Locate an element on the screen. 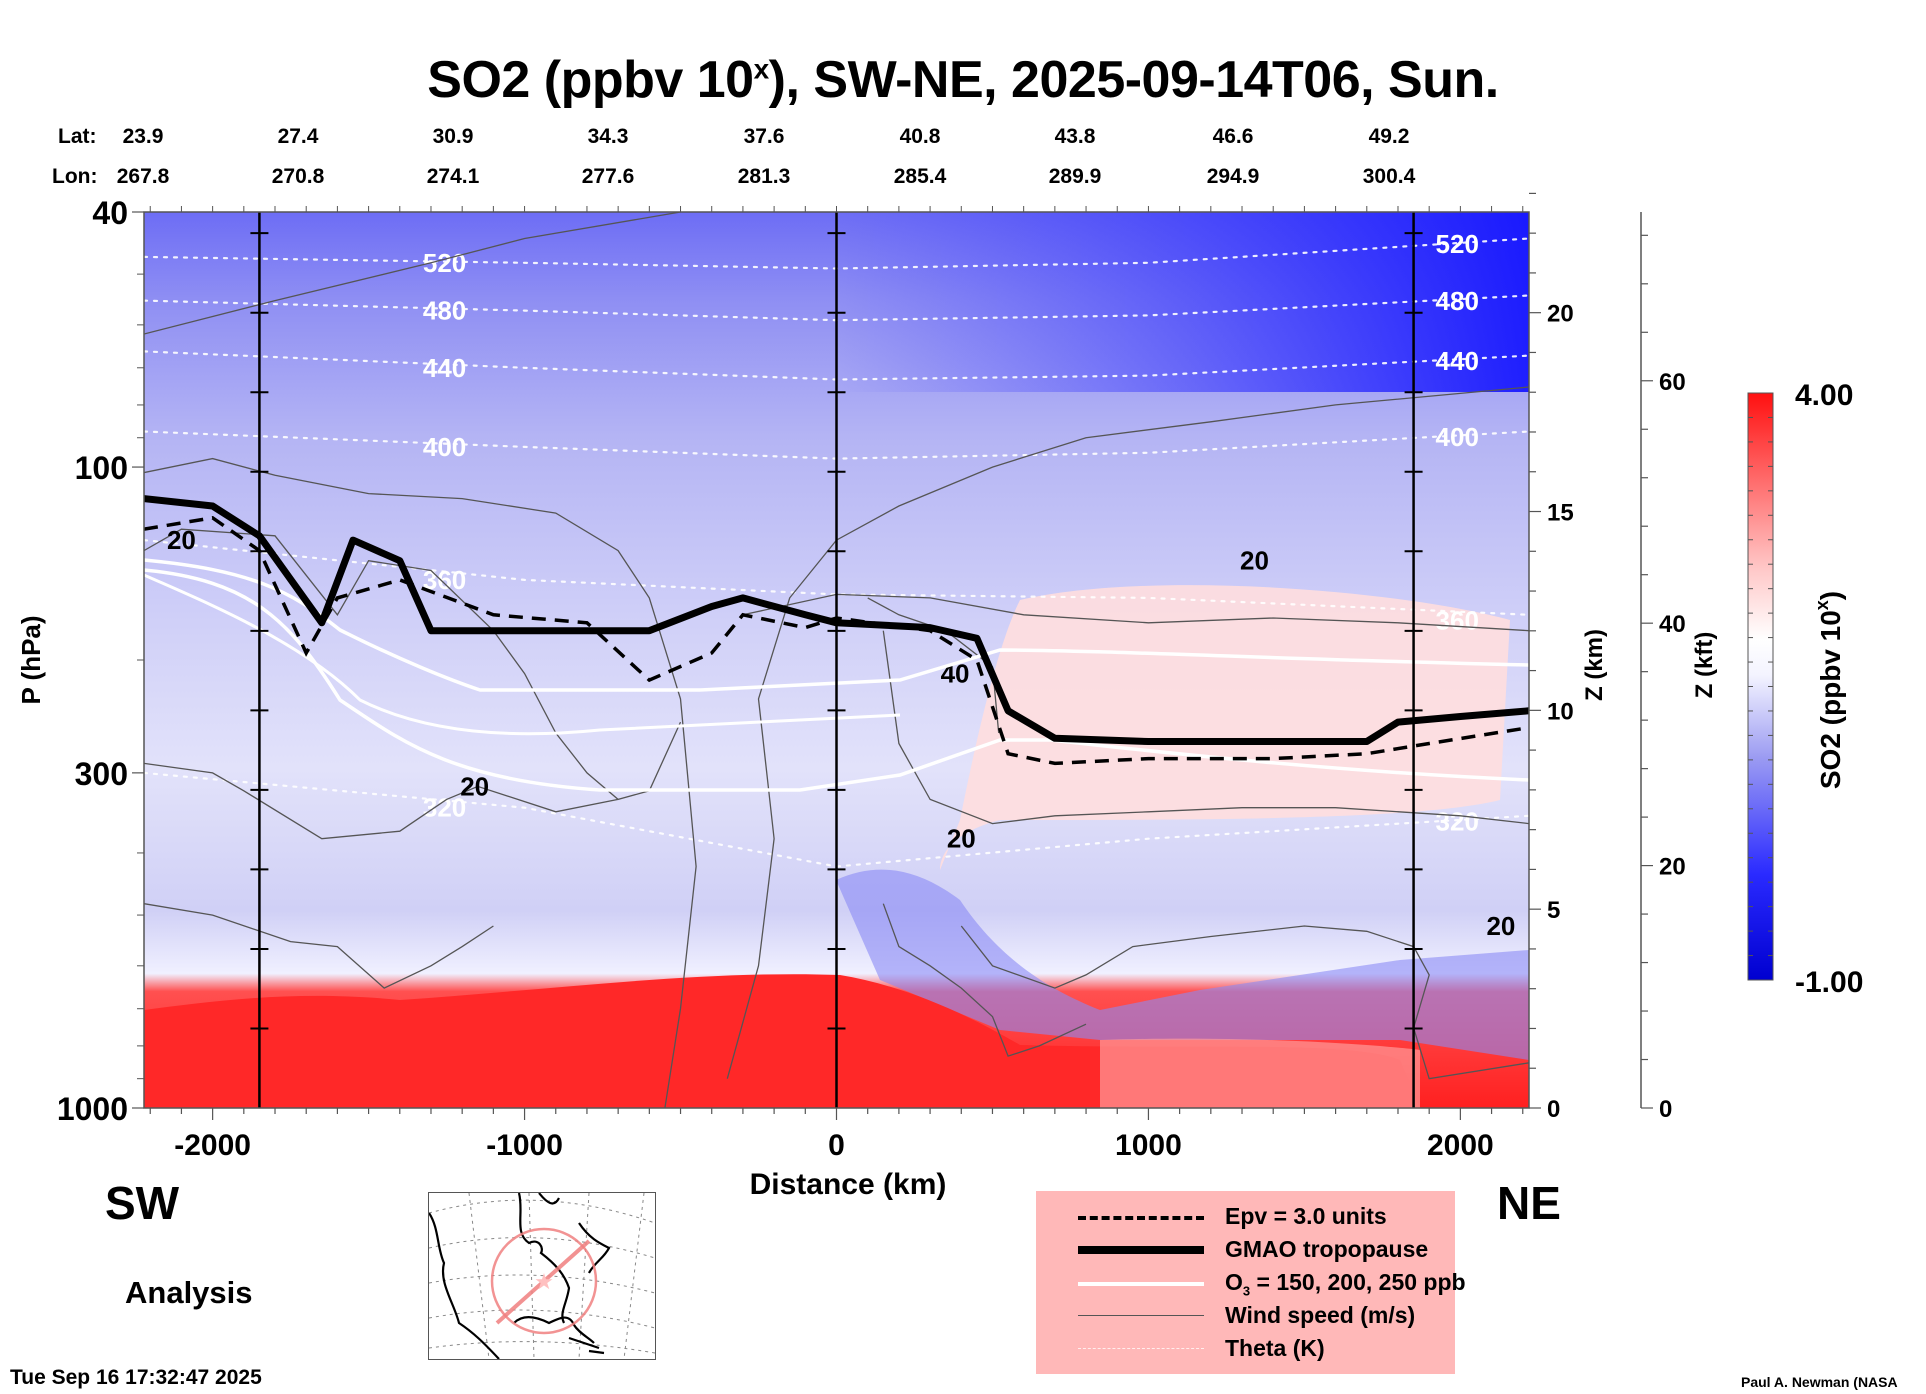 The width and height of the screenshot is (1926, 1394). colorbar-min-label: -1.00 is located at coordinates (1829, 982).